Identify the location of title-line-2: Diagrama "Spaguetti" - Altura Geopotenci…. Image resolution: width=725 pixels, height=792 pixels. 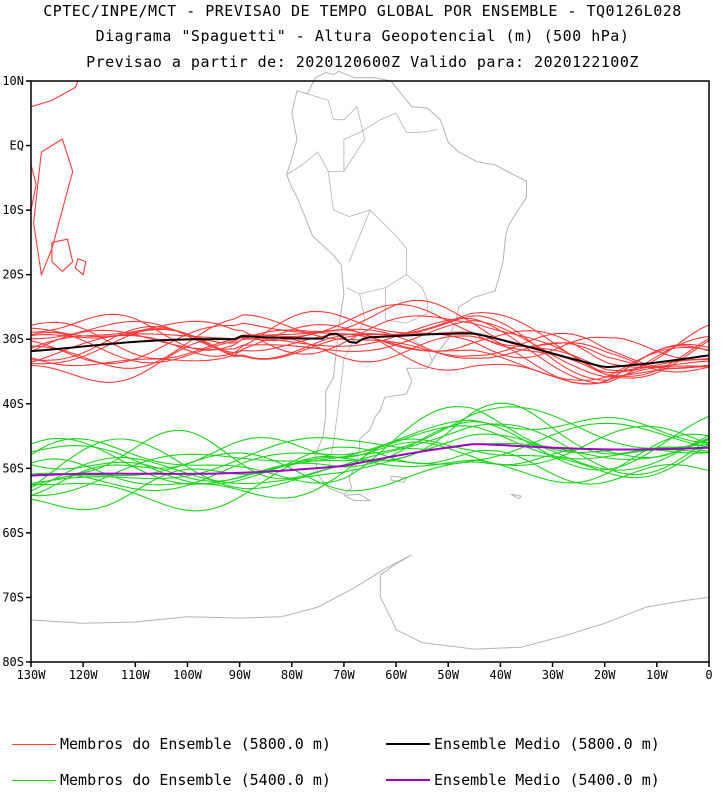
(362, 36).